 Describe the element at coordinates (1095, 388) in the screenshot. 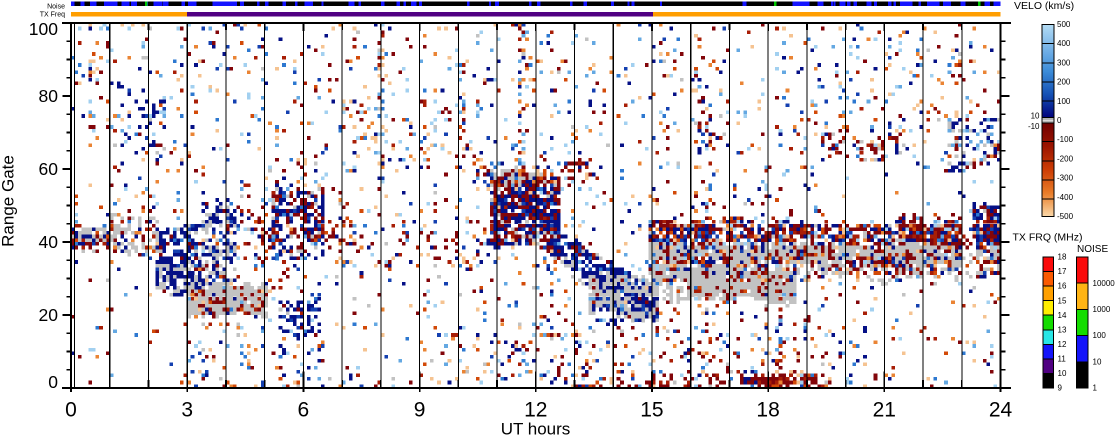

I see `svg-text: 1` at that location.